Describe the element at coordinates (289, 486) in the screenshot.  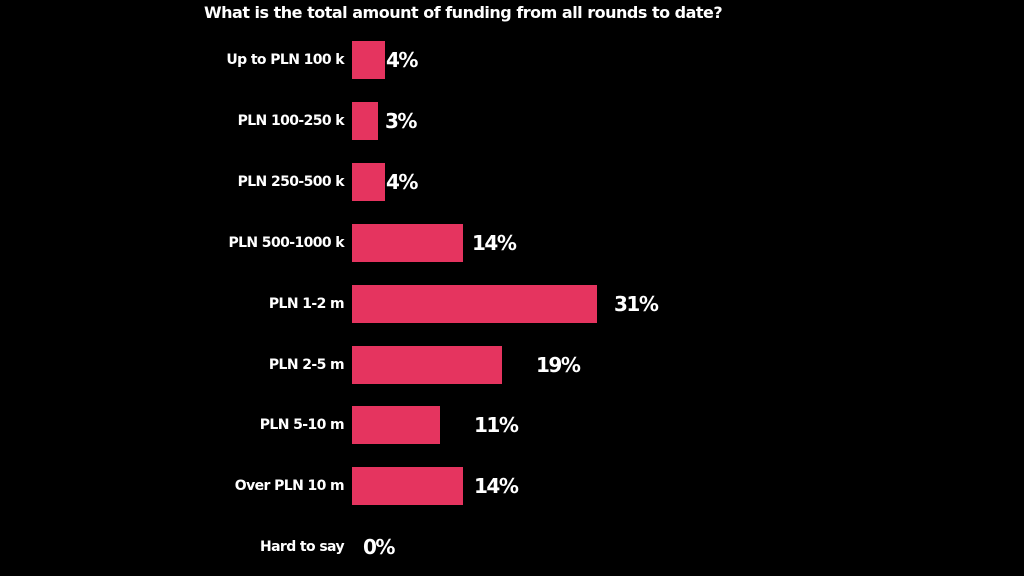
I see `category-label: Over PLN 10 m` at that location.